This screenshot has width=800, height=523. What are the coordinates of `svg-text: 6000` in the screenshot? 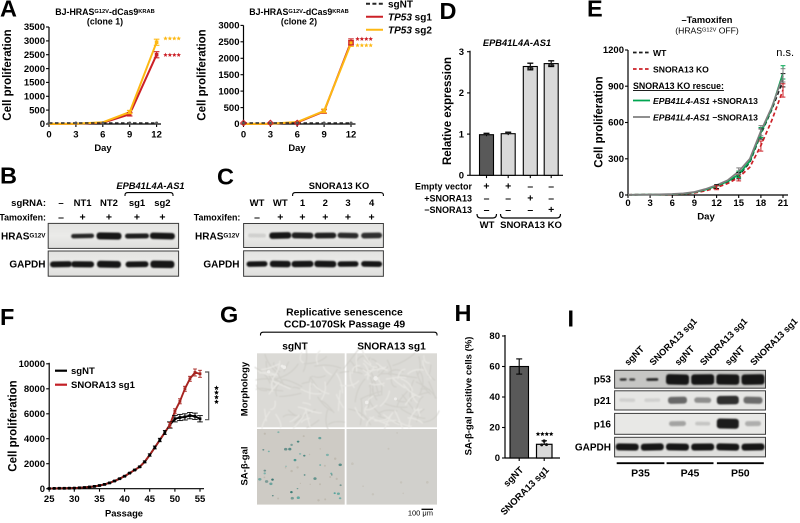 It's located at (34, 414).